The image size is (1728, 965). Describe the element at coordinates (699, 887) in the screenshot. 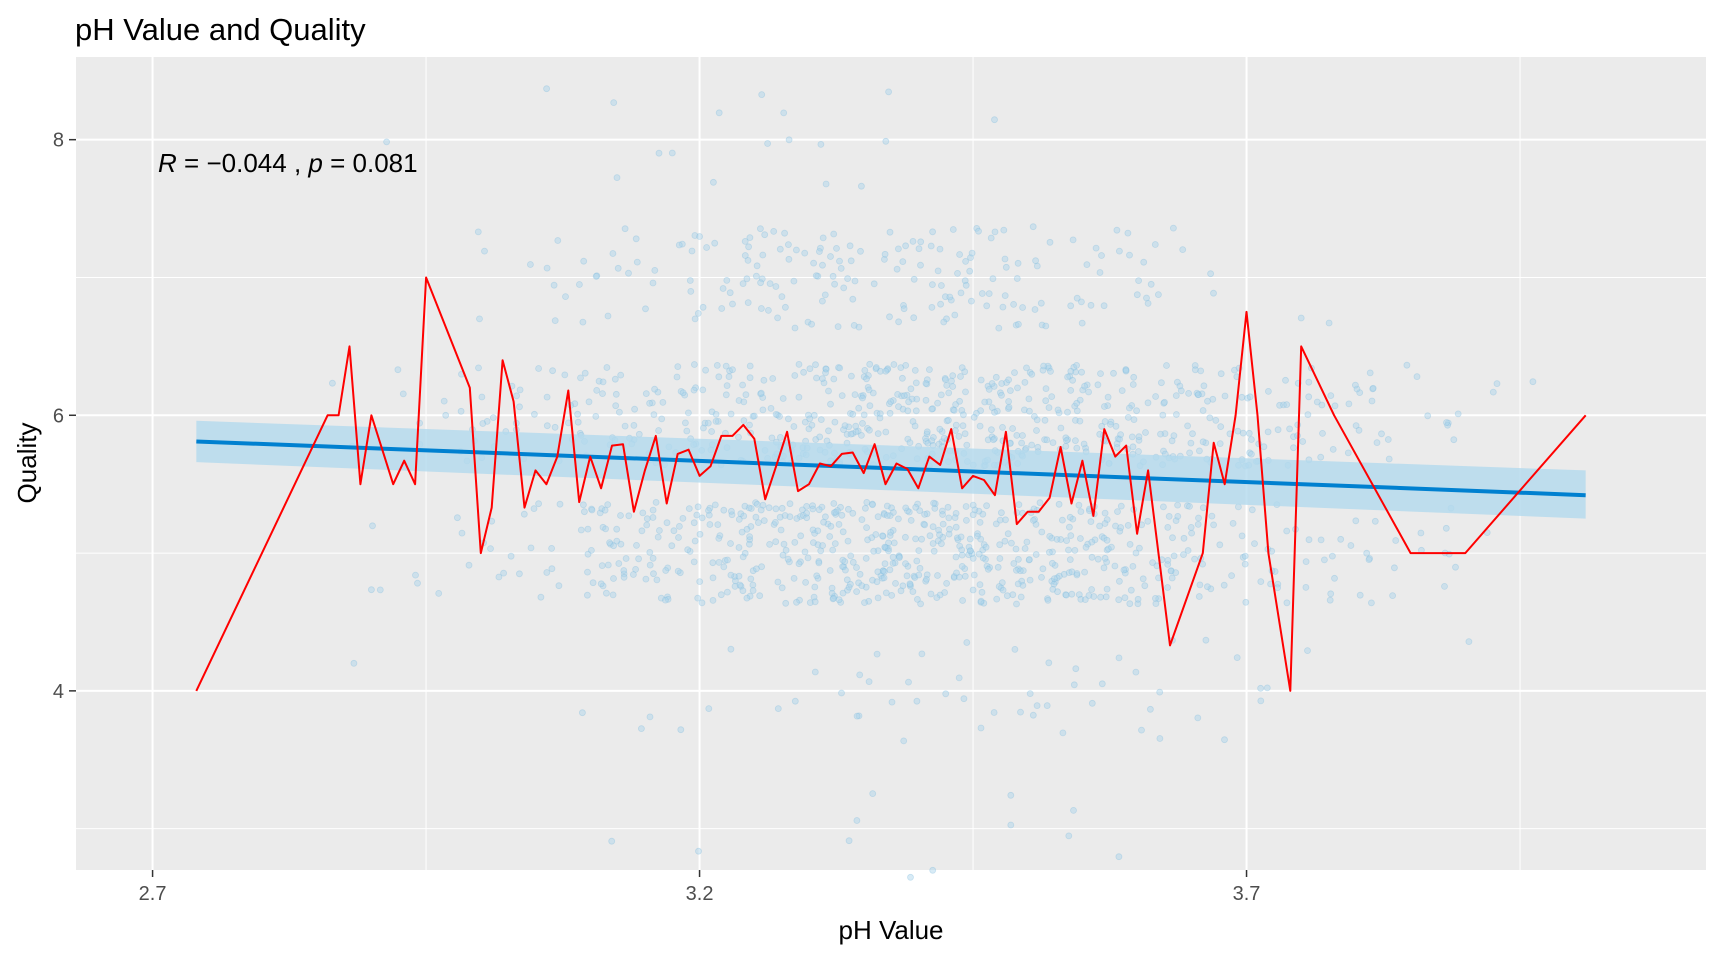

I see `x-axis: 2.7 3.2 3.7` at that location.